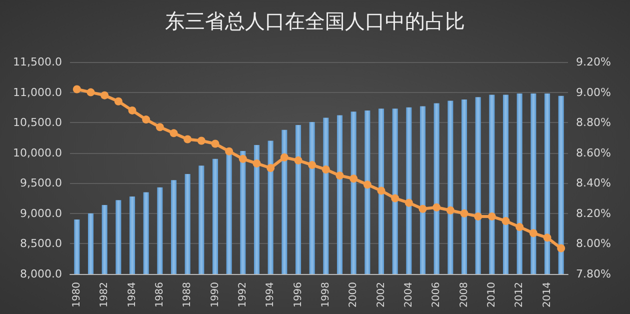 The image size is (630, 314). What do you see at coordinates (37, 62) in the screenshot?
I see `y-tick-label: 11,500.0` at bounding box center [37, 62].